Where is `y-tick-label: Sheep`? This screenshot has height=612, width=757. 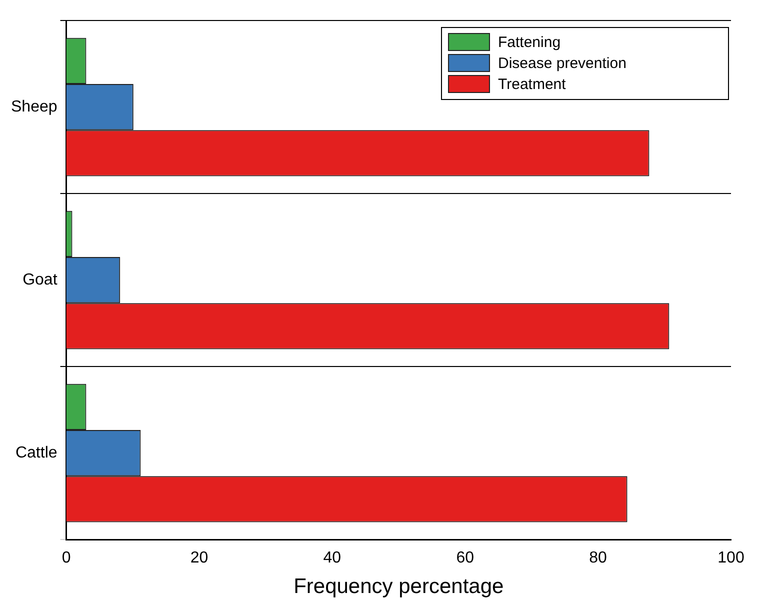
y-tick-label: Sheep is located at coordinates (34, 107).